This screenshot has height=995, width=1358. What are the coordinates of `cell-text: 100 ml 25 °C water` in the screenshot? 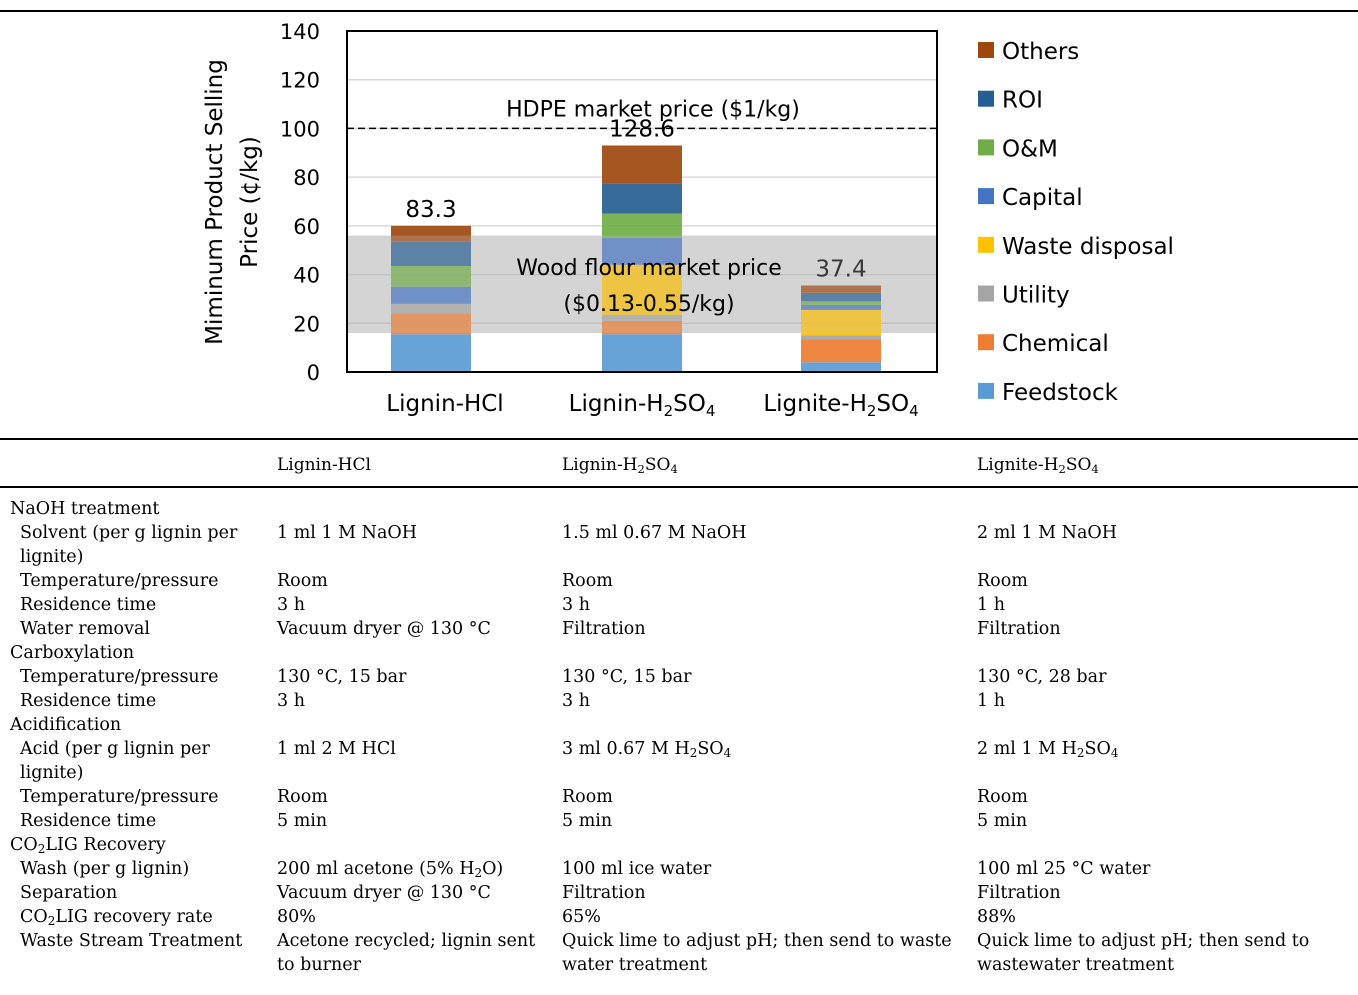 It's located at (1064, 869).